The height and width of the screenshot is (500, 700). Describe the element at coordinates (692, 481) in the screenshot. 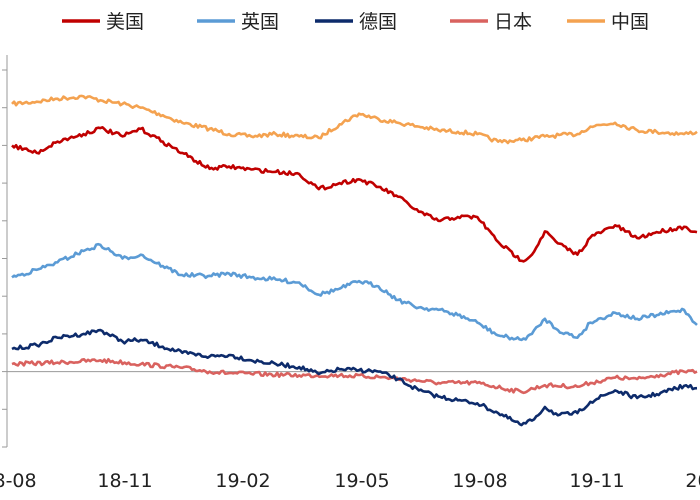

I see `x-tick-label: 20-02` at that location.